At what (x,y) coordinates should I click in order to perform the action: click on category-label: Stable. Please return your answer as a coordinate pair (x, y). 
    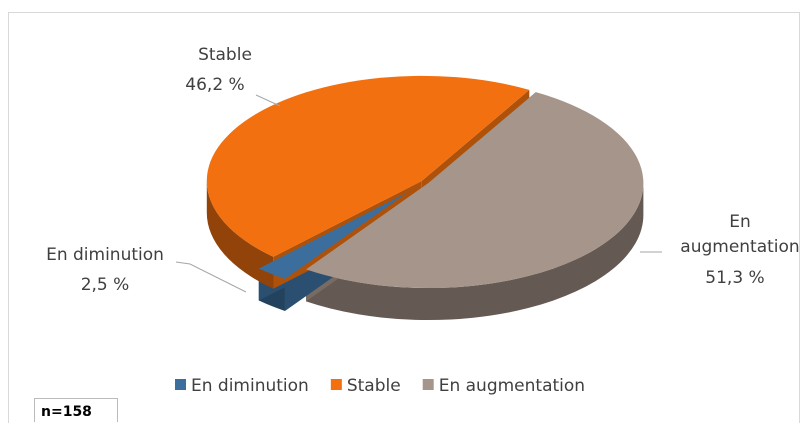
    Looking at the image, I should click on (225, 55).